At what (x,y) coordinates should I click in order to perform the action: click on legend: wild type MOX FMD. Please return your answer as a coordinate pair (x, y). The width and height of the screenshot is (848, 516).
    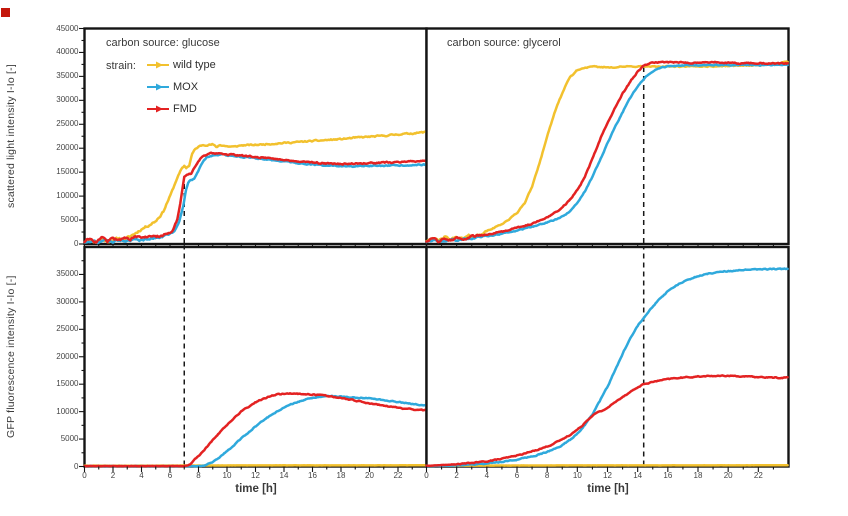
    Looking at the image, I should click on (181, 87).